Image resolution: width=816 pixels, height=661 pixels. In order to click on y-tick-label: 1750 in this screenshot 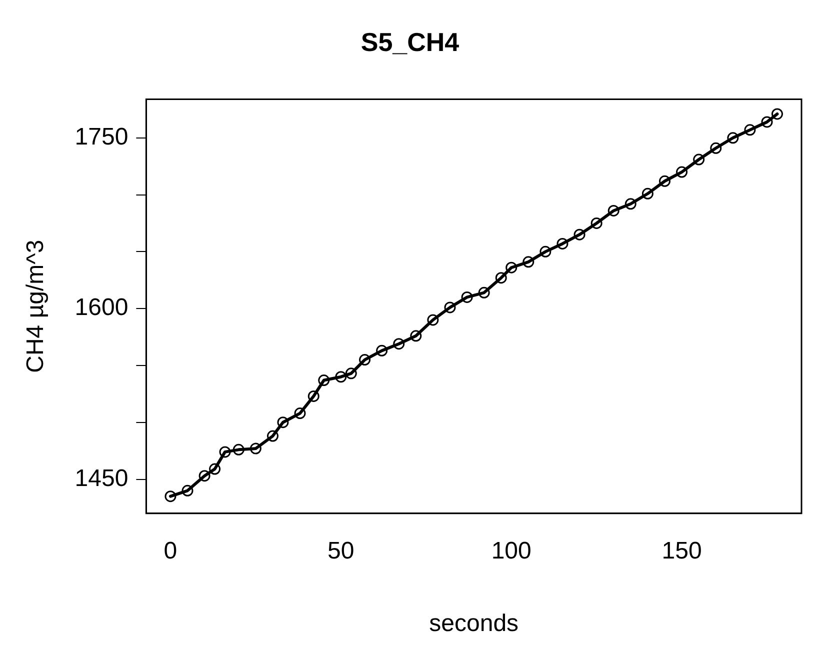, I will do `click(101, 137)`.